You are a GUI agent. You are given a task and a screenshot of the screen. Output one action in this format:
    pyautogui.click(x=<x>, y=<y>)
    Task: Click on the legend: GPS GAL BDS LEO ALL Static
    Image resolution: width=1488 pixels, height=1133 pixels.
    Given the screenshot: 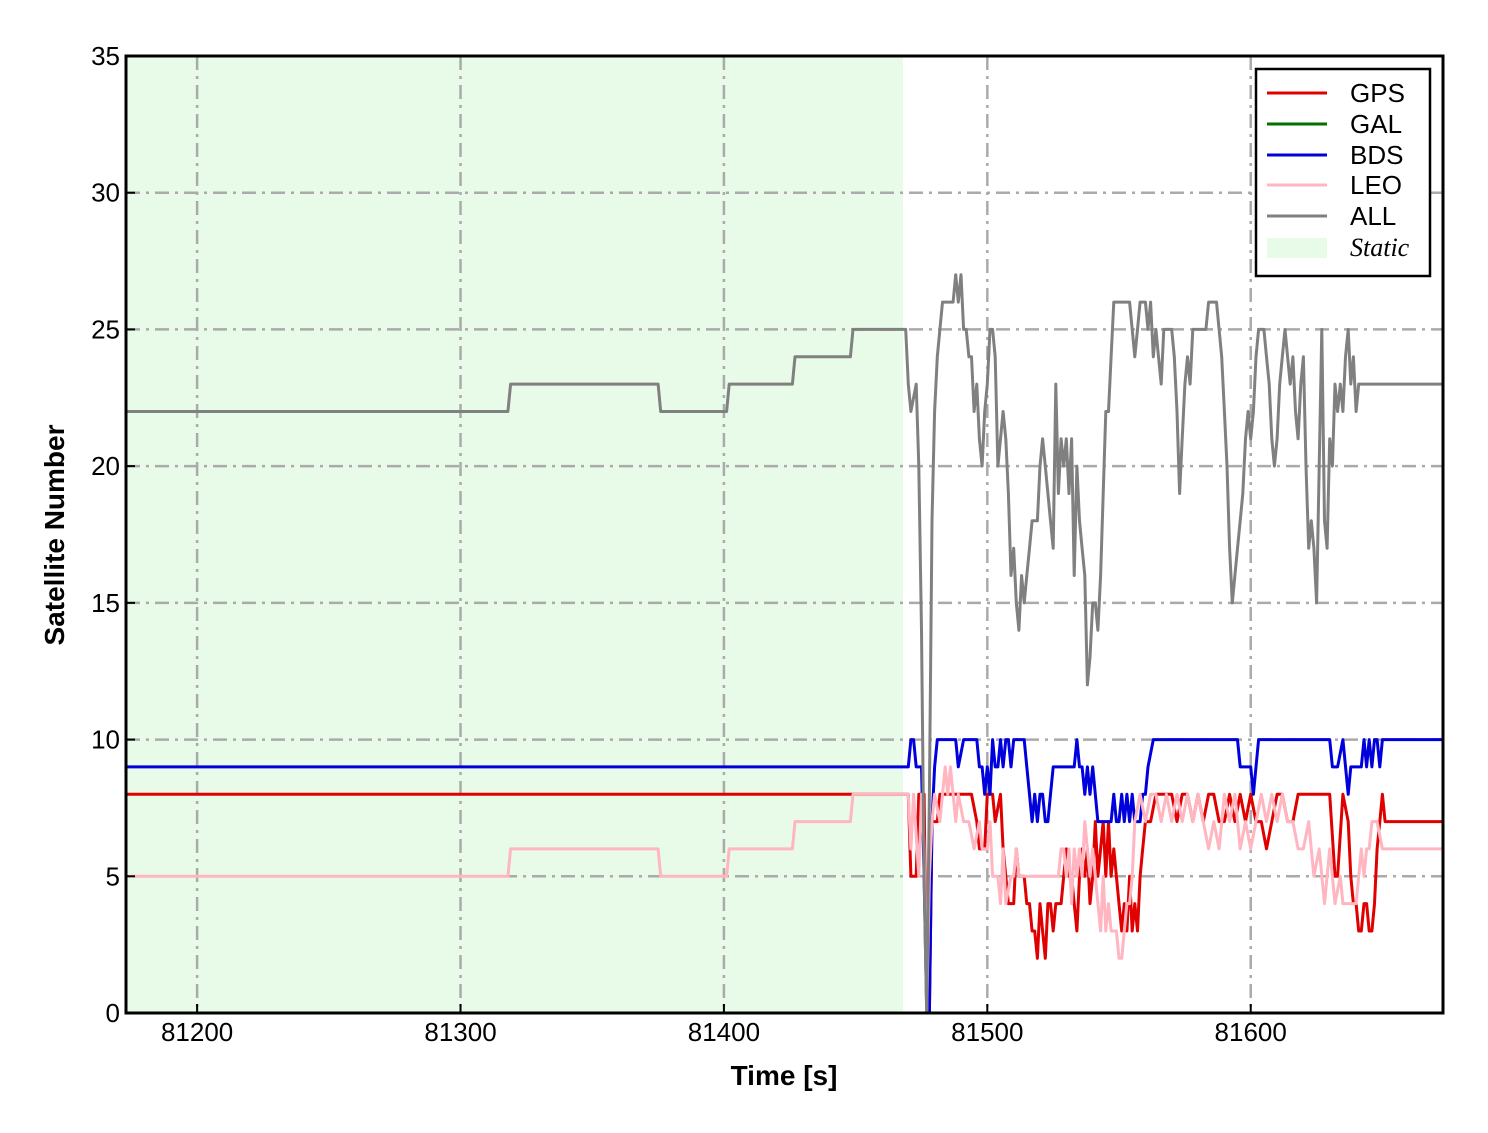 What is the action you would take?
    pyautogui.click(x=1343, y=172)
    